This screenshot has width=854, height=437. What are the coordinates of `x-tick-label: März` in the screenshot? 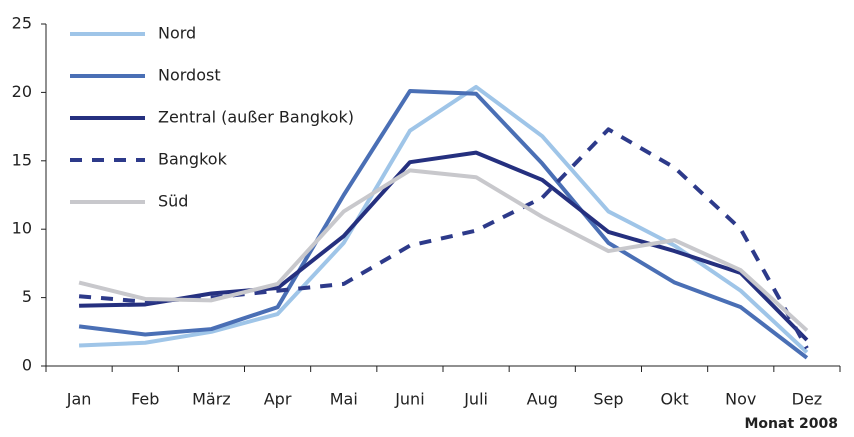 It's located at (211, 399).